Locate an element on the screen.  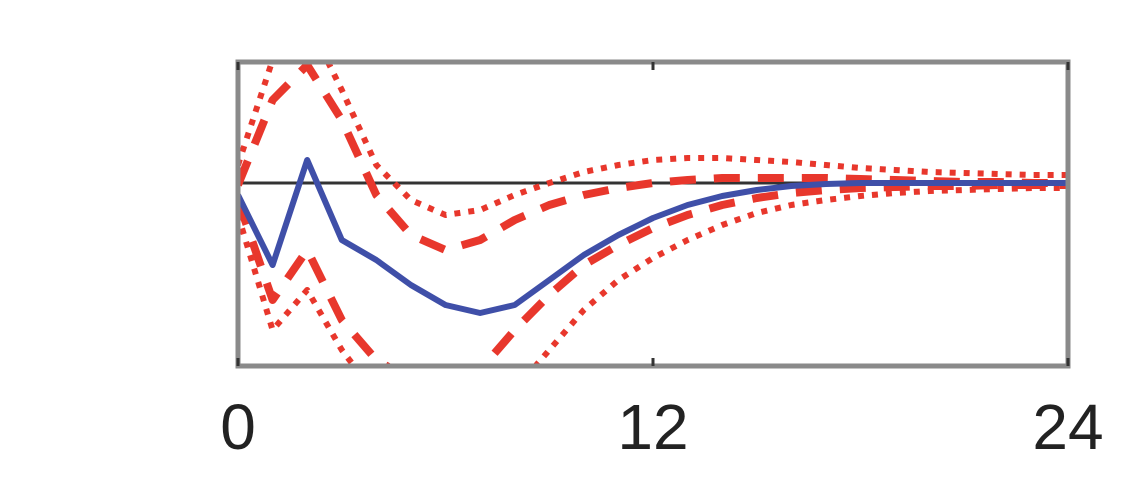
x-tick-label: 24 is located at coordinates (1067, 427).